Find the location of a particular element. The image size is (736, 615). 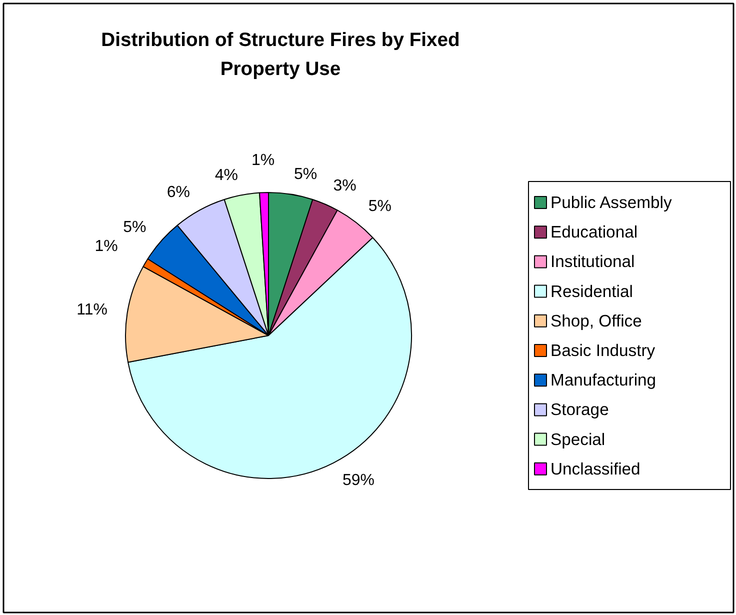

data-label: 6% is located at coordinates (178, 193).